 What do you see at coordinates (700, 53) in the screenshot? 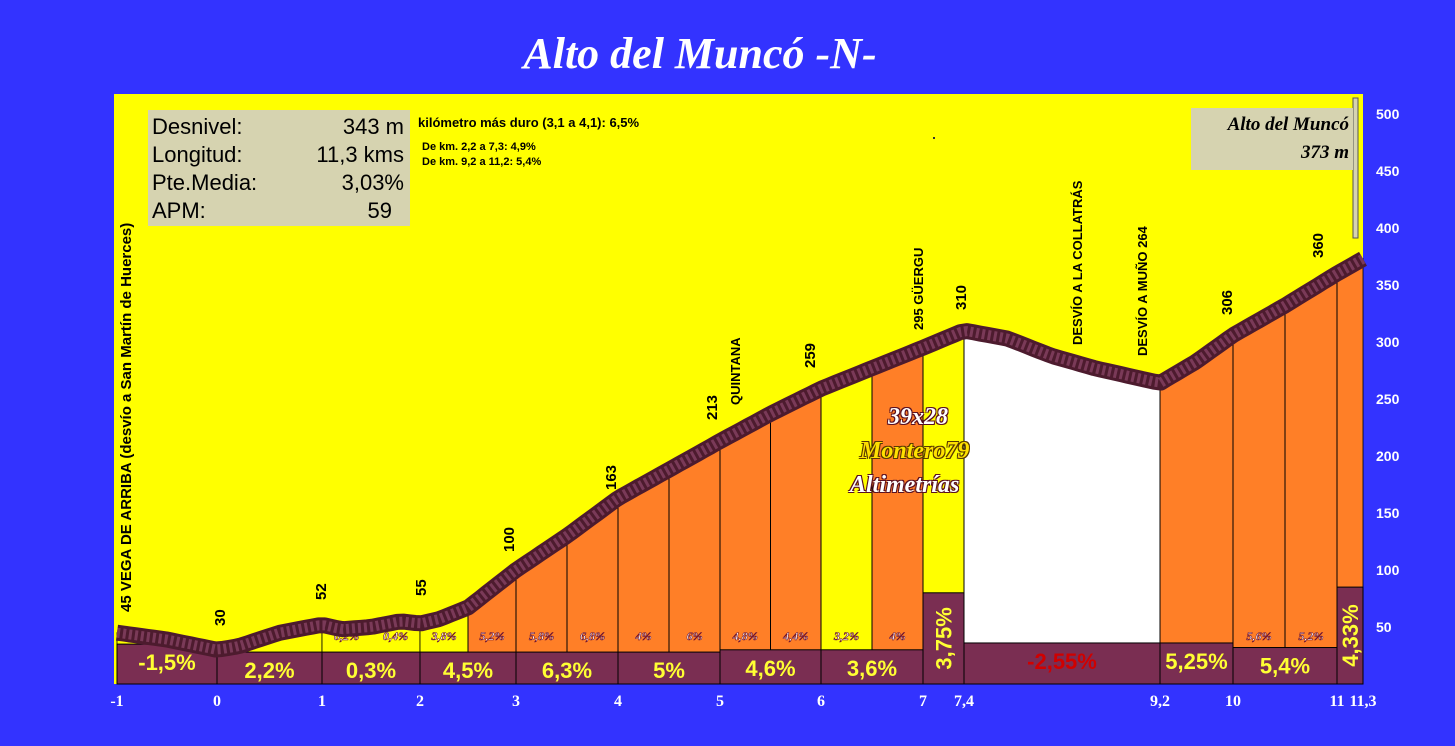
I see `chart-title: Alto del Muncó -N-` at bounding box center [700, 53].